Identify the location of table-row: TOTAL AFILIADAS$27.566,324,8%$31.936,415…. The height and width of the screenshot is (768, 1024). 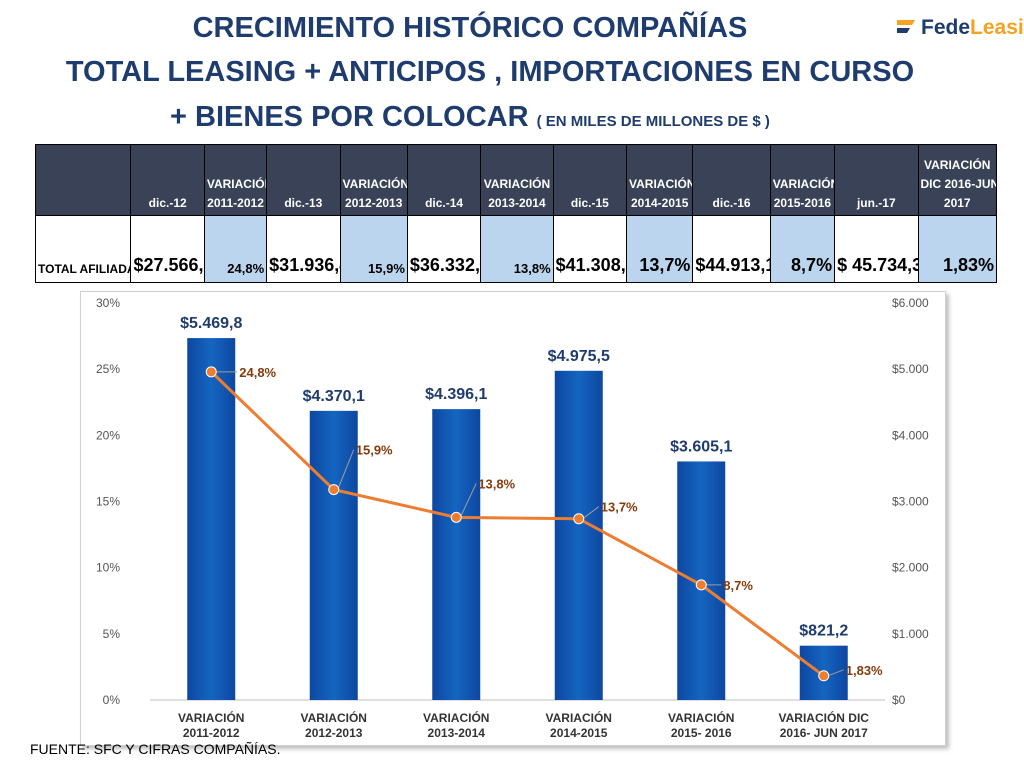
(515, 249).